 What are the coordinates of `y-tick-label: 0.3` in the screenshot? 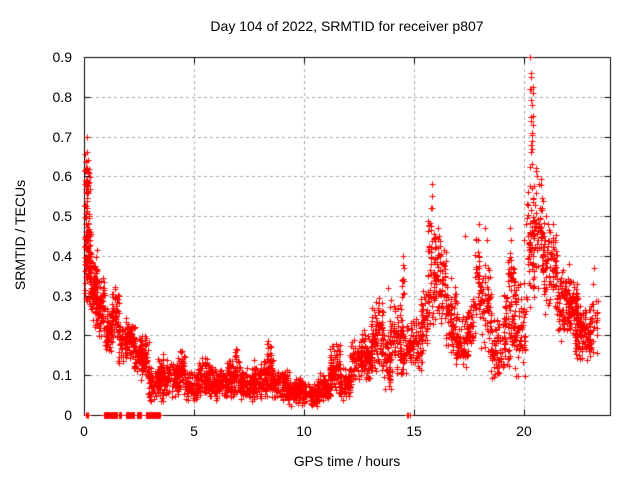 It's located at (62, 295).